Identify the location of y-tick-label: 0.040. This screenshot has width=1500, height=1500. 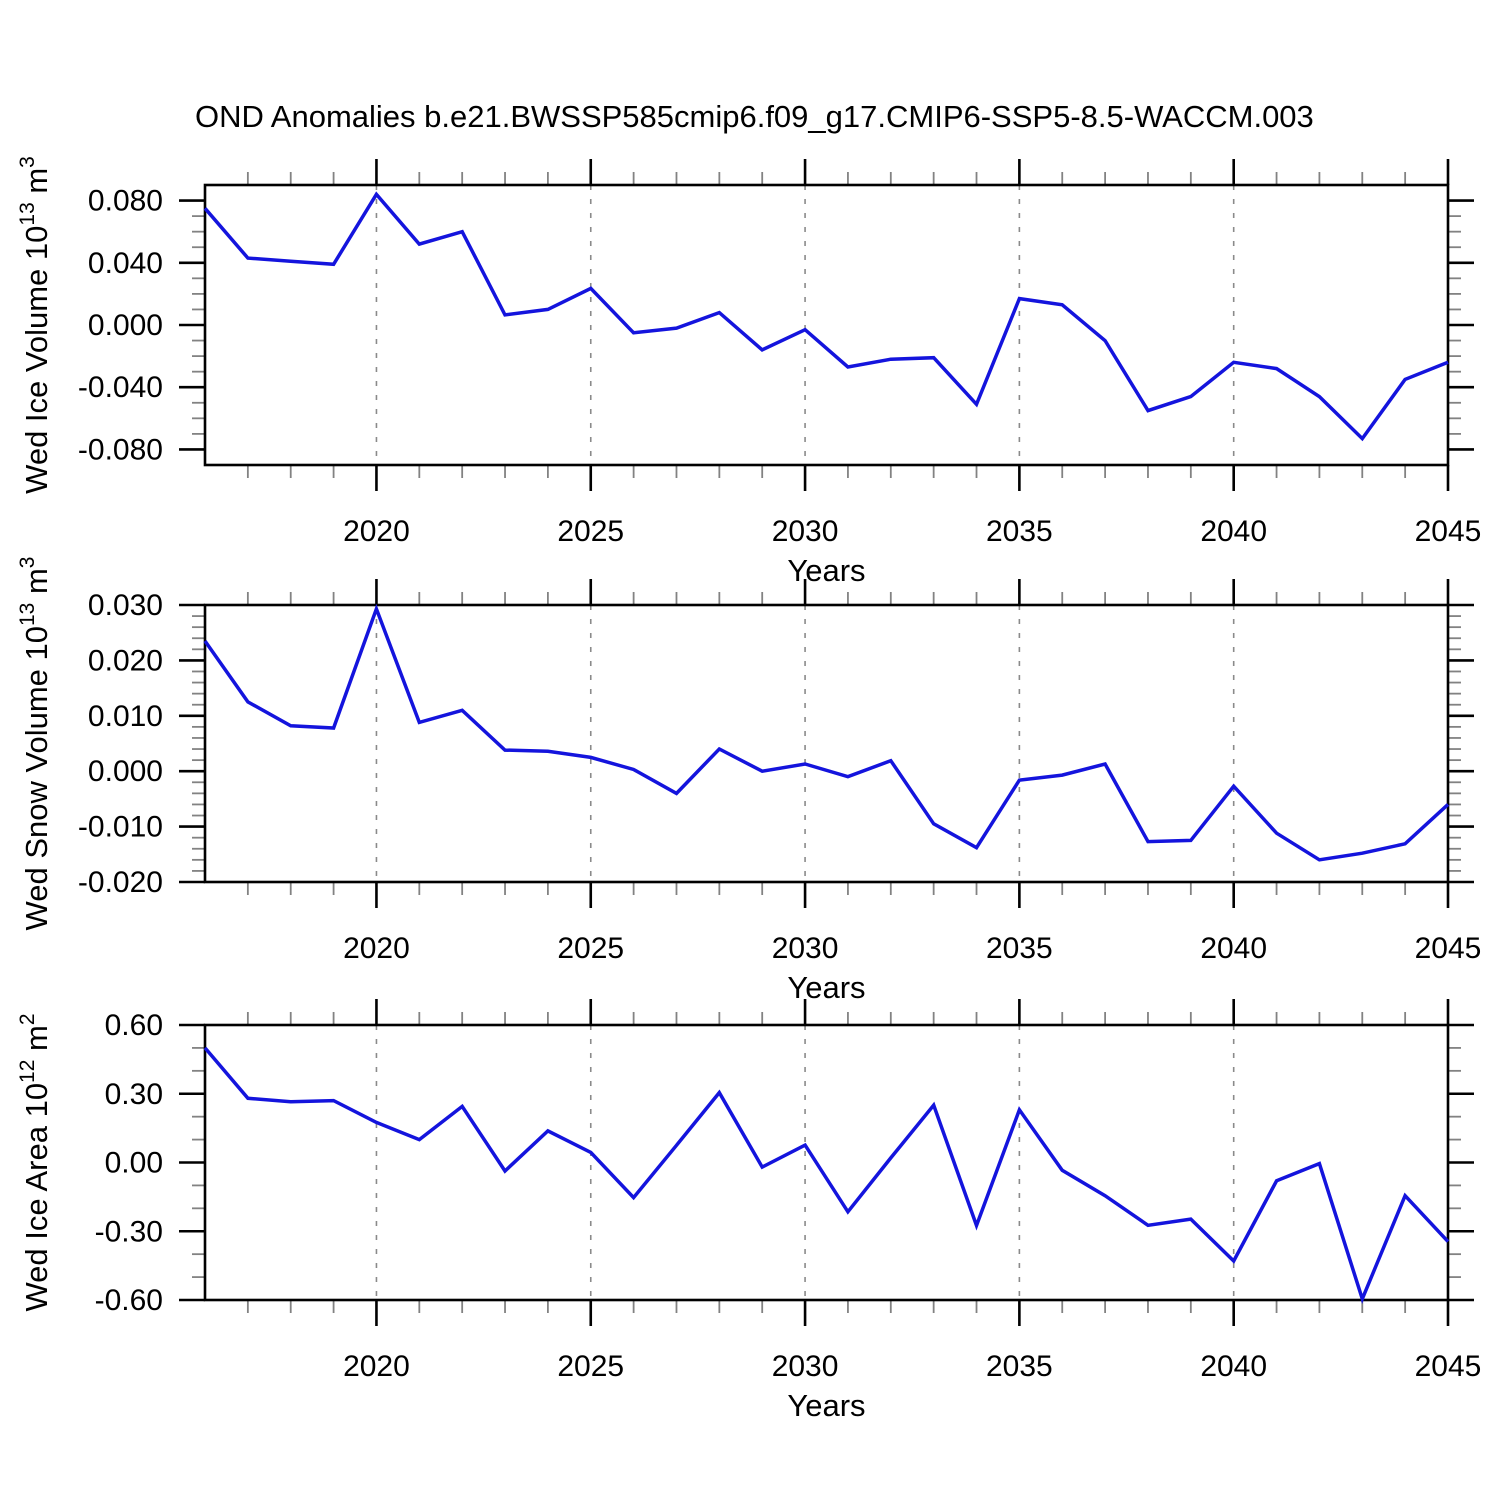
(125, 263).